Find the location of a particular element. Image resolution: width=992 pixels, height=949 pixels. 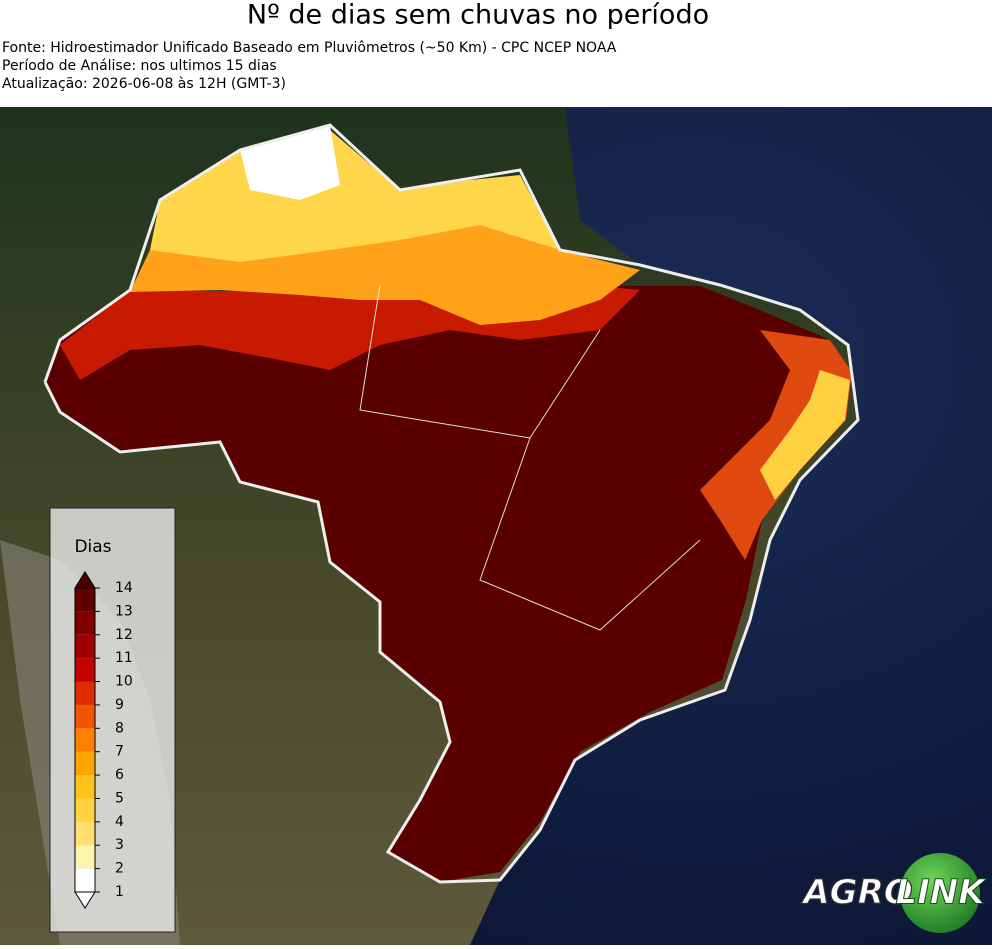

tick-label: 13 is located at coordinates (124, 611).